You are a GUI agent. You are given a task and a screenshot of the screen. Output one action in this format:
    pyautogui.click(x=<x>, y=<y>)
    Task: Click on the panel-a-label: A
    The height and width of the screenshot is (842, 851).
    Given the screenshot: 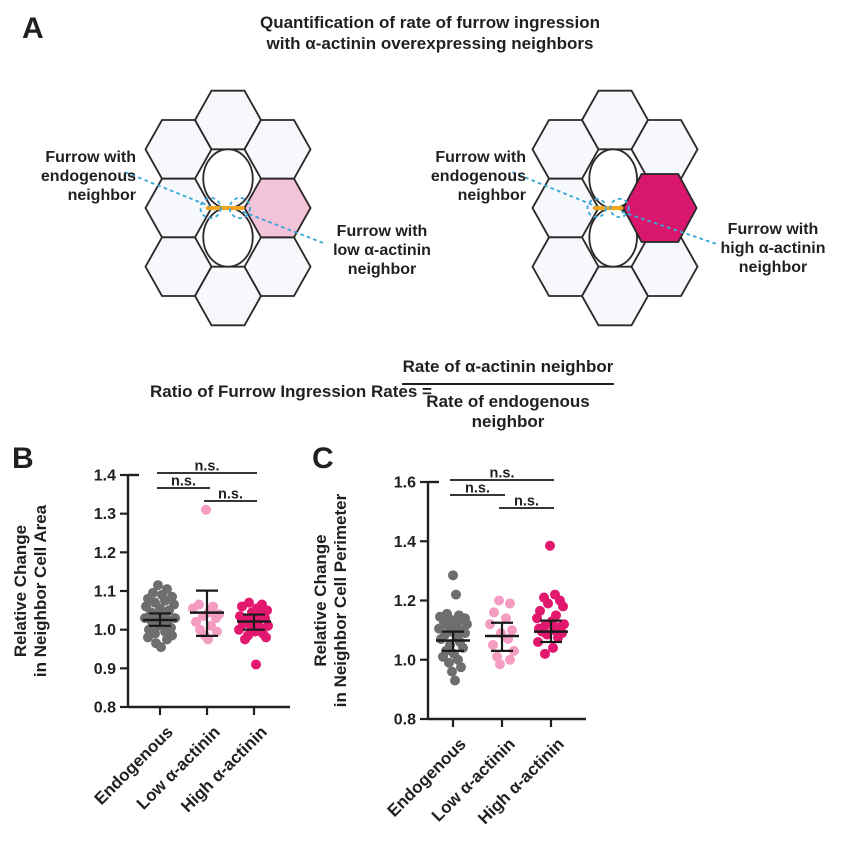 What is the action you would take?
    pyautogui.click(x=33, y=28)
    